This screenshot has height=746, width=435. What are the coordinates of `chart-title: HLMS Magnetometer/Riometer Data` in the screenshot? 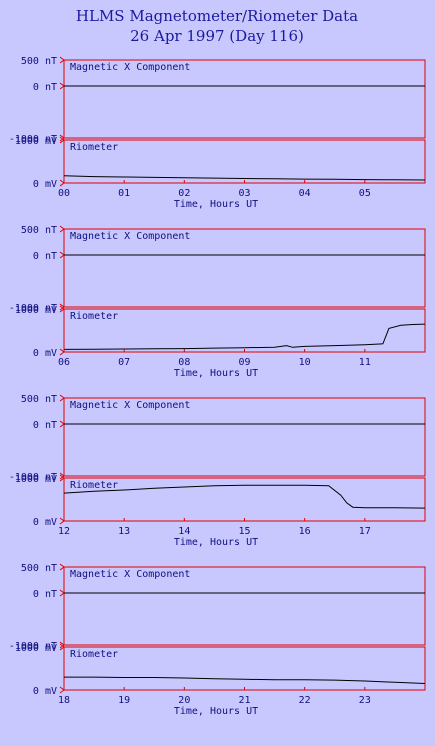 It's located at (217, 16).